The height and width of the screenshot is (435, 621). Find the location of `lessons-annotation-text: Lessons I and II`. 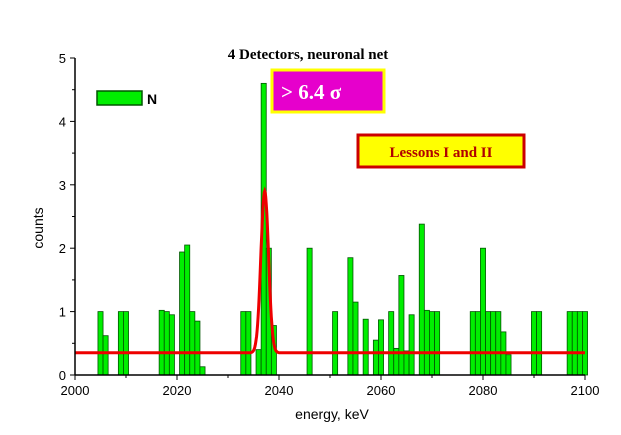

lessons-annotation-text: Lessons I and II is located at coordinates (441, 153).